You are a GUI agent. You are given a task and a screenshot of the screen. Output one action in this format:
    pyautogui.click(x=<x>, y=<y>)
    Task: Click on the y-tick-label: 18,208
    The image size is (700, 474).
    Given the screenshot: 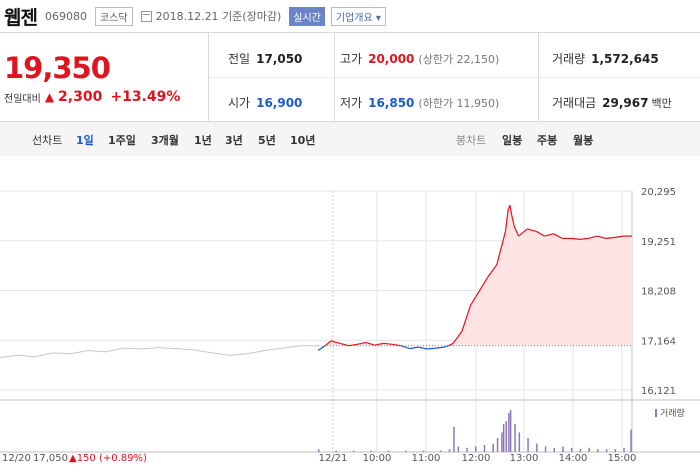 What is the action you would take?
    pyautogui.click(x=658, y=292)
    